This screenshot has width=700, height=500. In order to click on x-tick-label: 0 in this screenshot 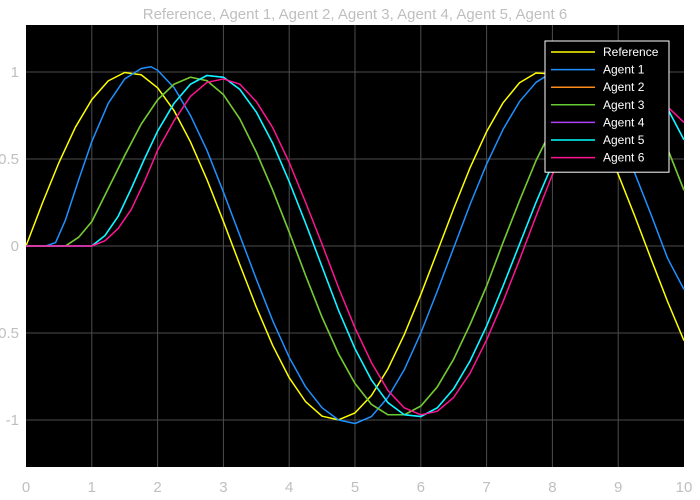, I will do `click(26, 487)`.